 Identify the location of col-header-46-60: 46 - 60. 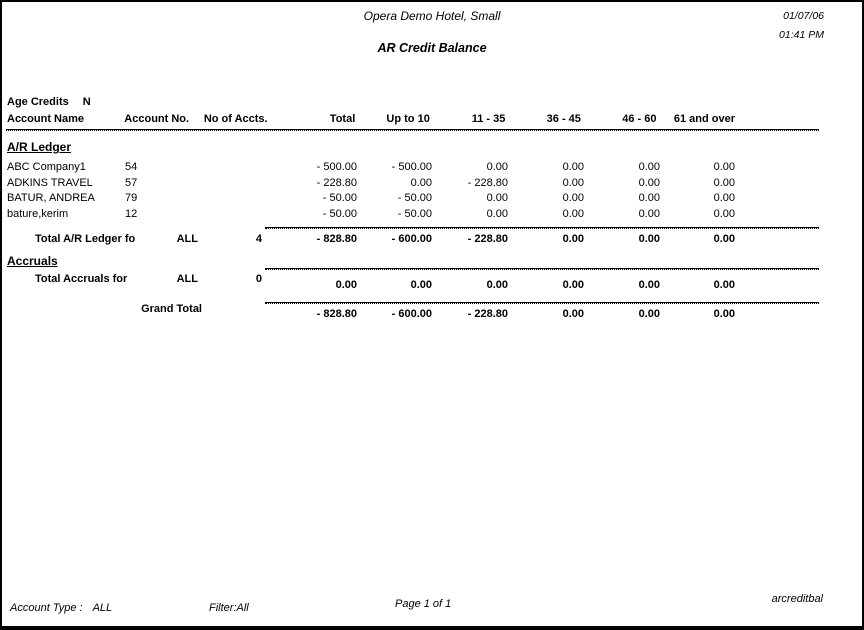
(639, 119).